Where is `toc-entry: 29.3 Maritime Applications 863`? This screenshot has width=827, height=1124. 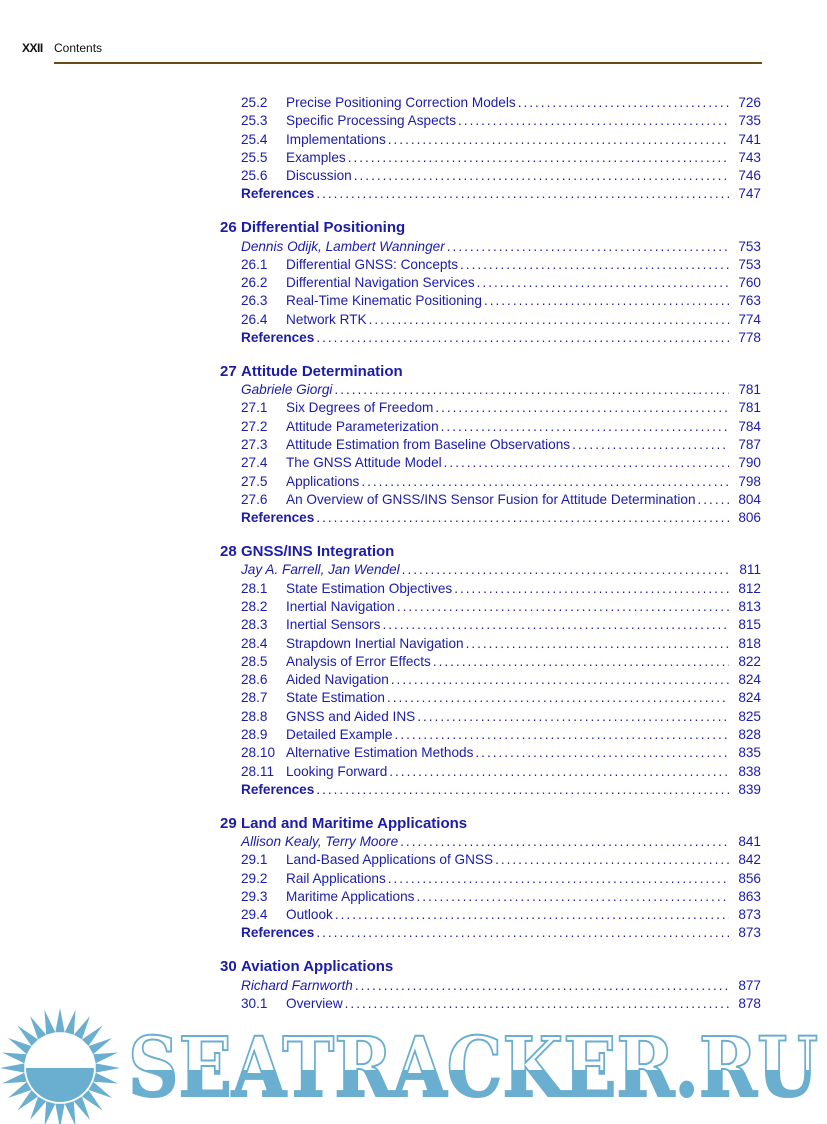 toc-entry: 29.3 Maritime Applications 863 is located at coordinates (490, 897).